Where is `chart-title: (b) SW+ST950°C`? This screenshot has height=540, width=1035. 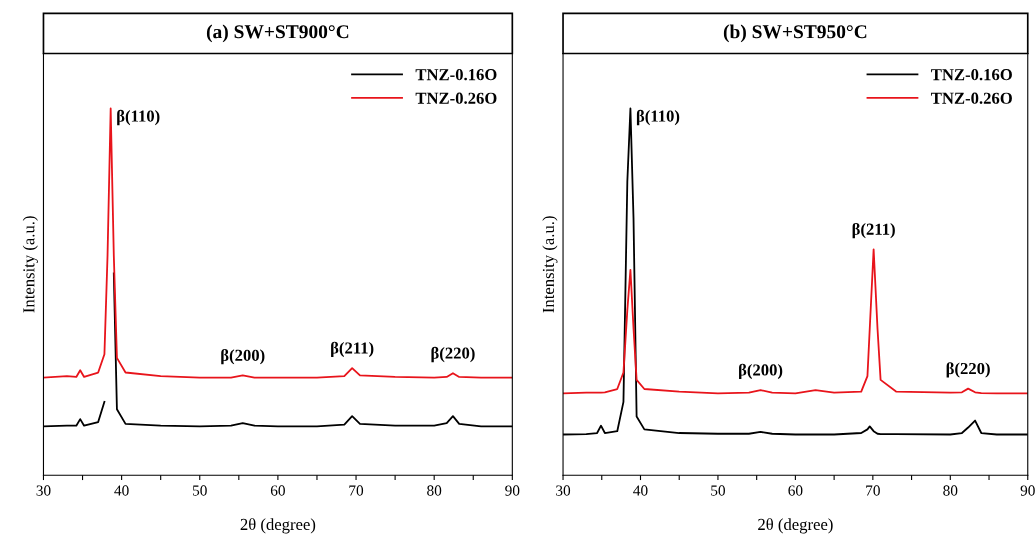
chart-title: (b) SW+ST950°C is located at coordinates (795, 33).